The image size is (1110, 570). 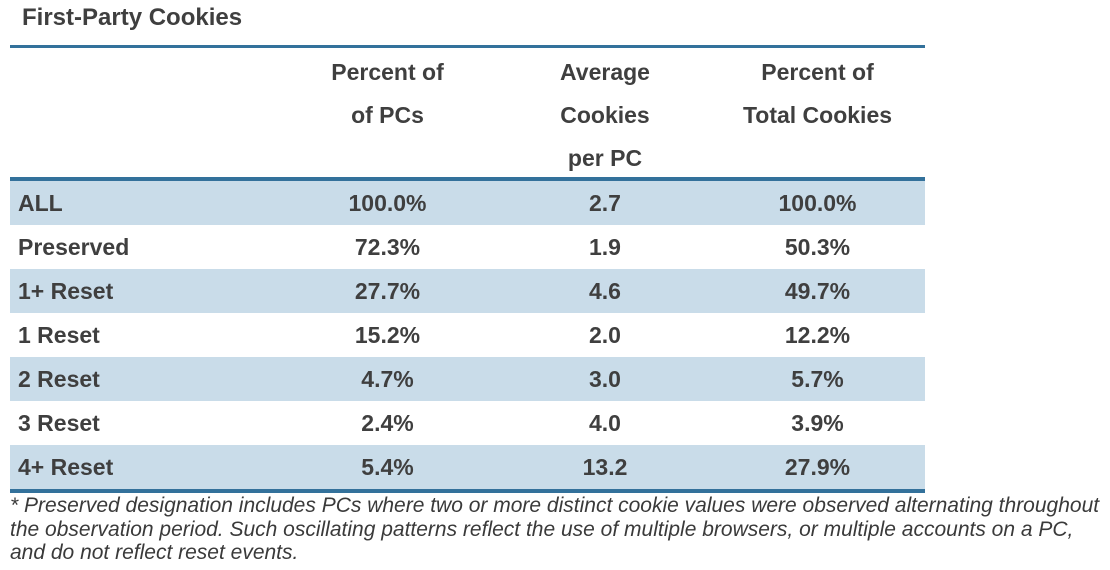 What do you see at coordinates (467, 467) in the screenshot?
I see `table-row-4plus-reset: 4+ Reset 5.4% 13.2 27.9%` at bounding box center [467, 467].